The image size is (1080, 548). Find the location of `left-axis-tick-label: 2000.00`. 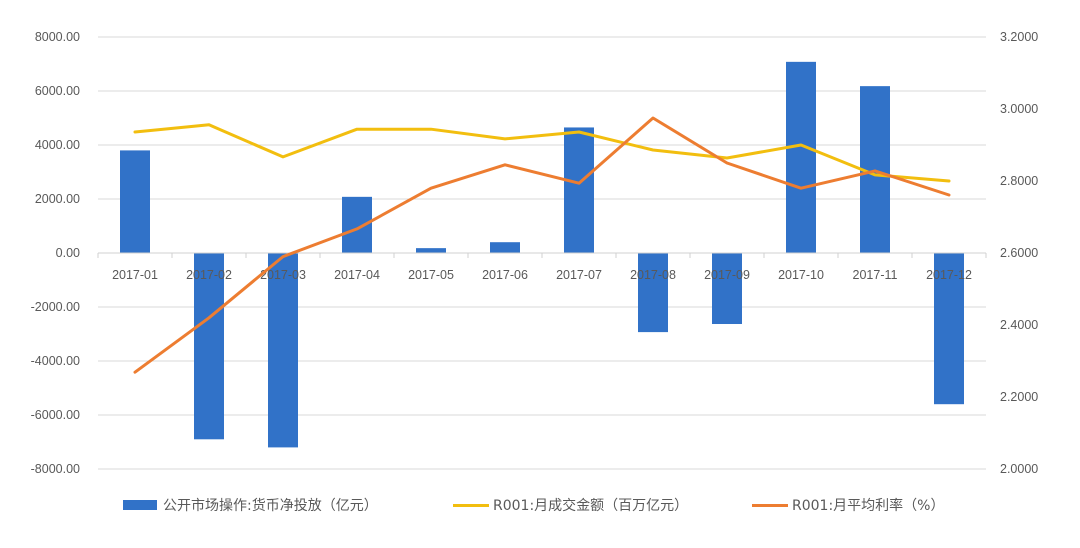

left-axis-tick-label: 2000.00 is located at coordinates (57, 199).